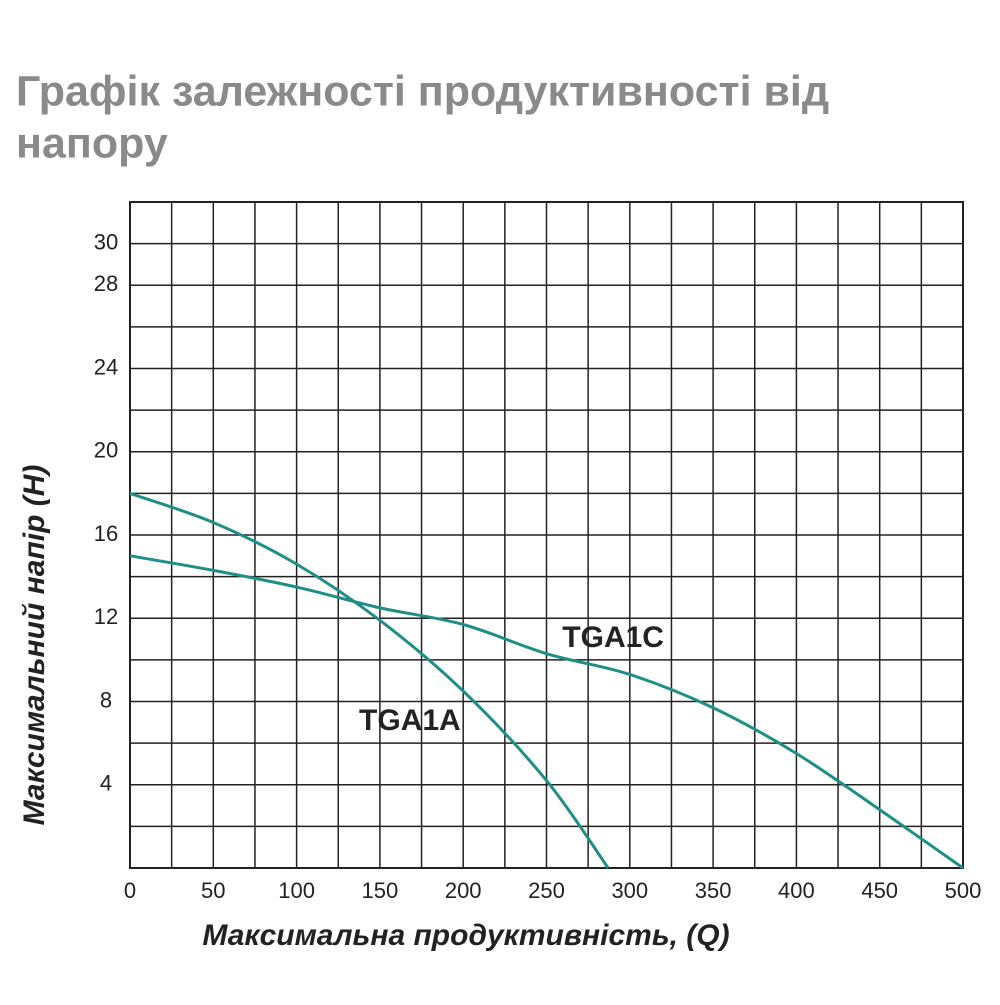 This screenshot has height=1005, width=1000. Describe the element at coordinates (106, 699) in the screenshot. I see `y-tick-label: 8` at that location.